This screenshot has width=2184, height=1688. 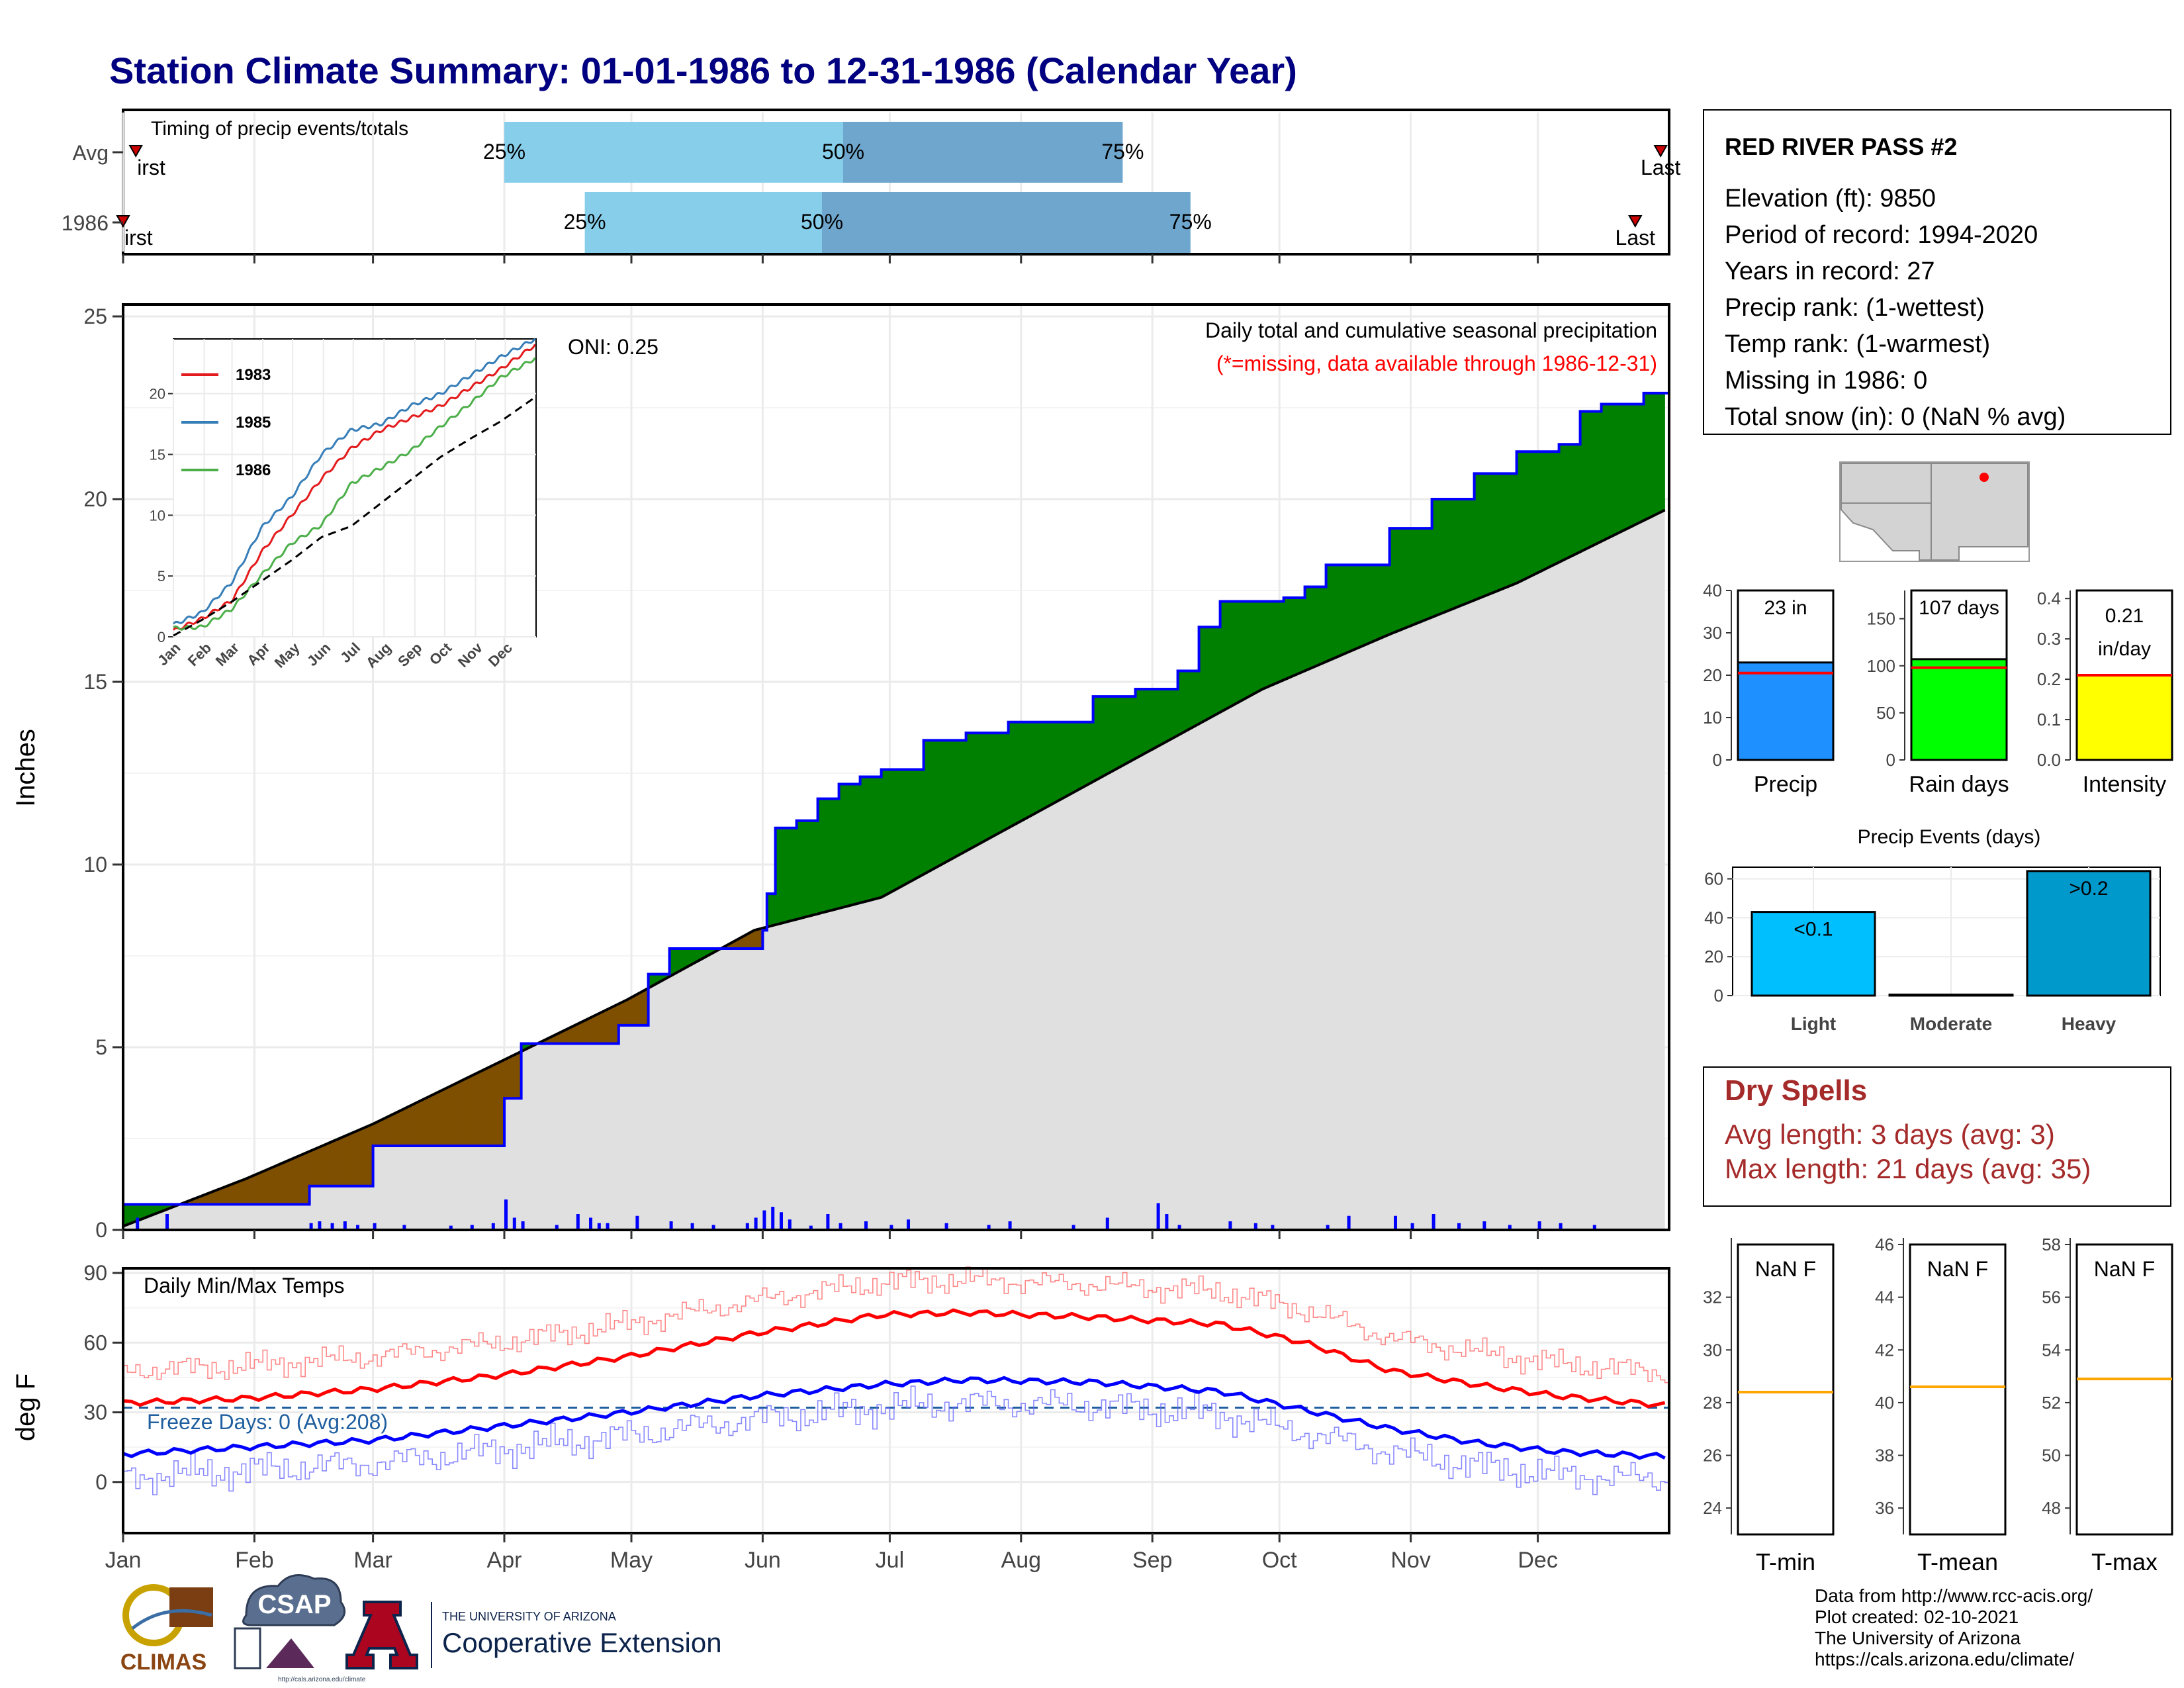 What do you see at coordinates (290, 1653) in the screenshot?
I see `csap-mountain-icon` at bounding box center [290, 1653].